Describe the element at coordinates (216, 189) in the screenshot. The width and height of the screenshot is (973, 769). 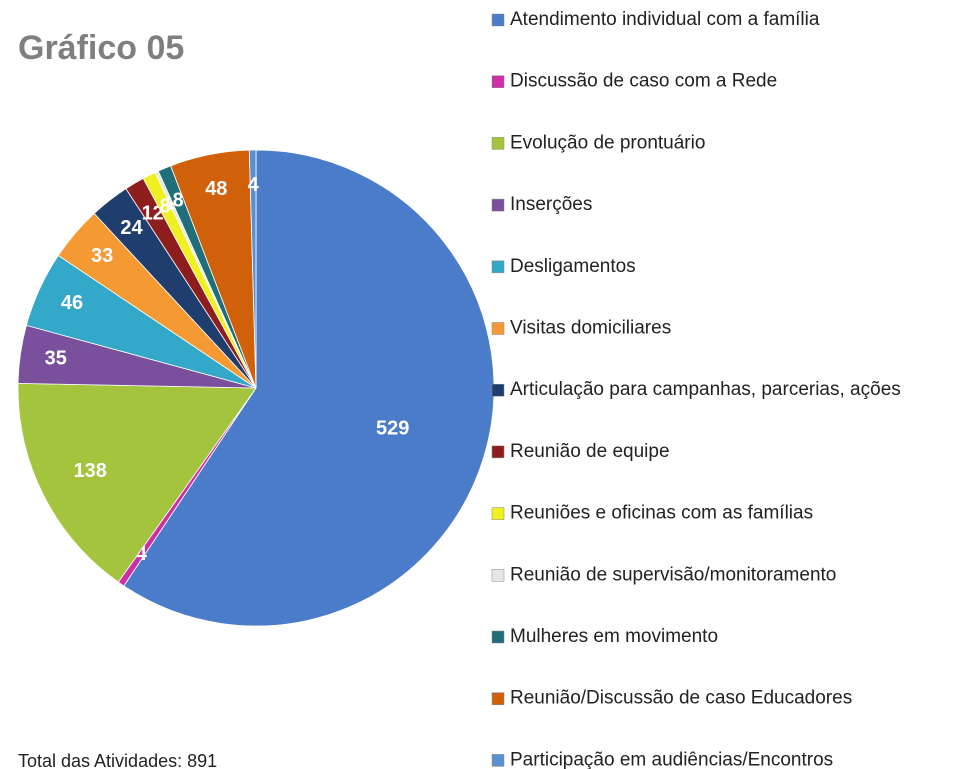
I see `data-label: 48` at that location.